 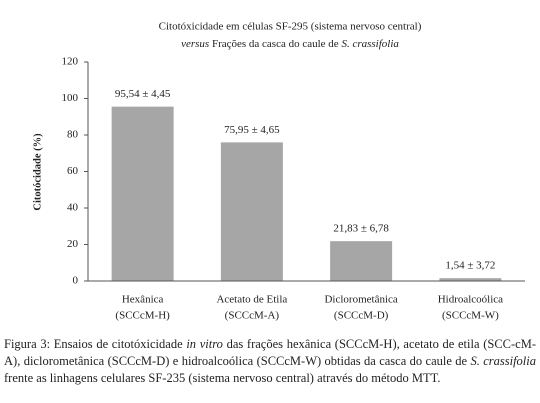 What do you see at coordinates (70, 62) in the screenshot?
I see `y-tick-label: 120` at bounding box center [70, 62].